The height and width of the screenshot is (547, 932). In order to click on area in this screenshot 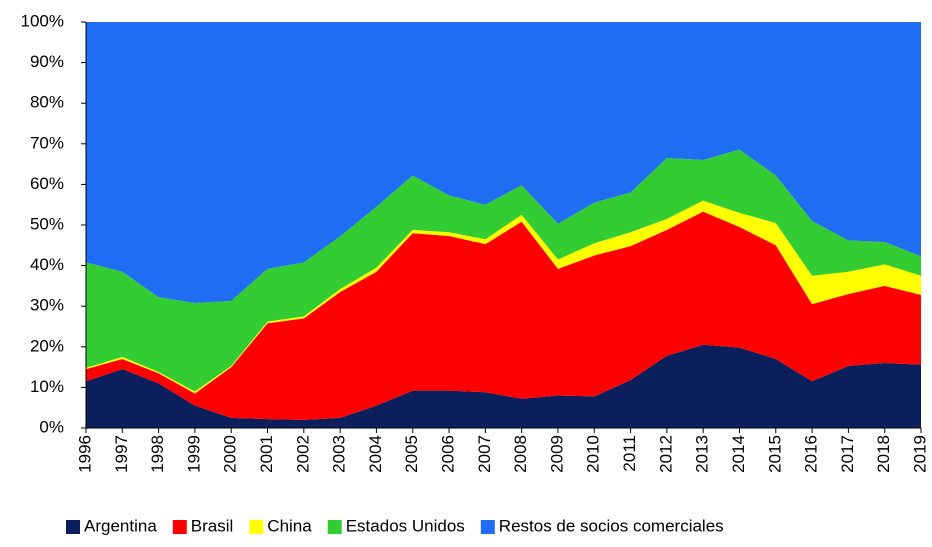, I will do `click(503, 386)`.